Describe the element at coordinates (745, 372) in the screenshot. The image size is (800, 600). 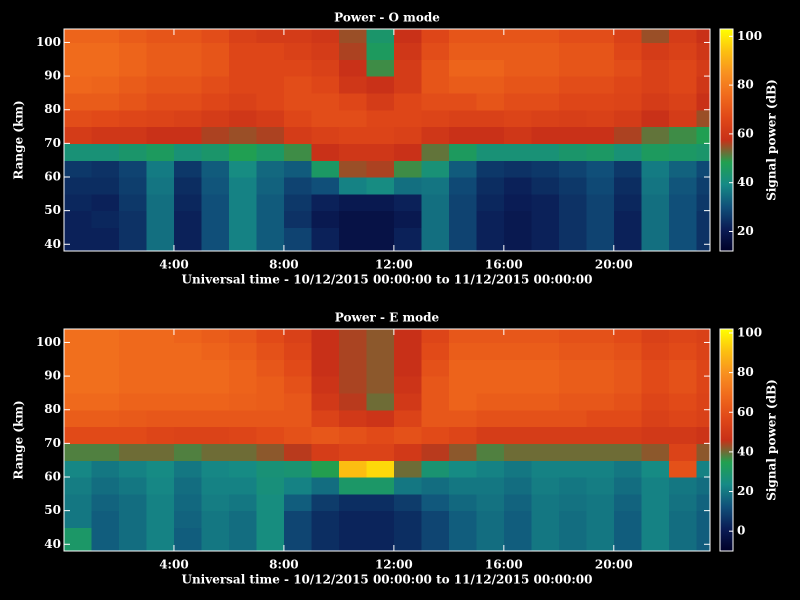
I see `colorbar-tick-label: 80` at that location.